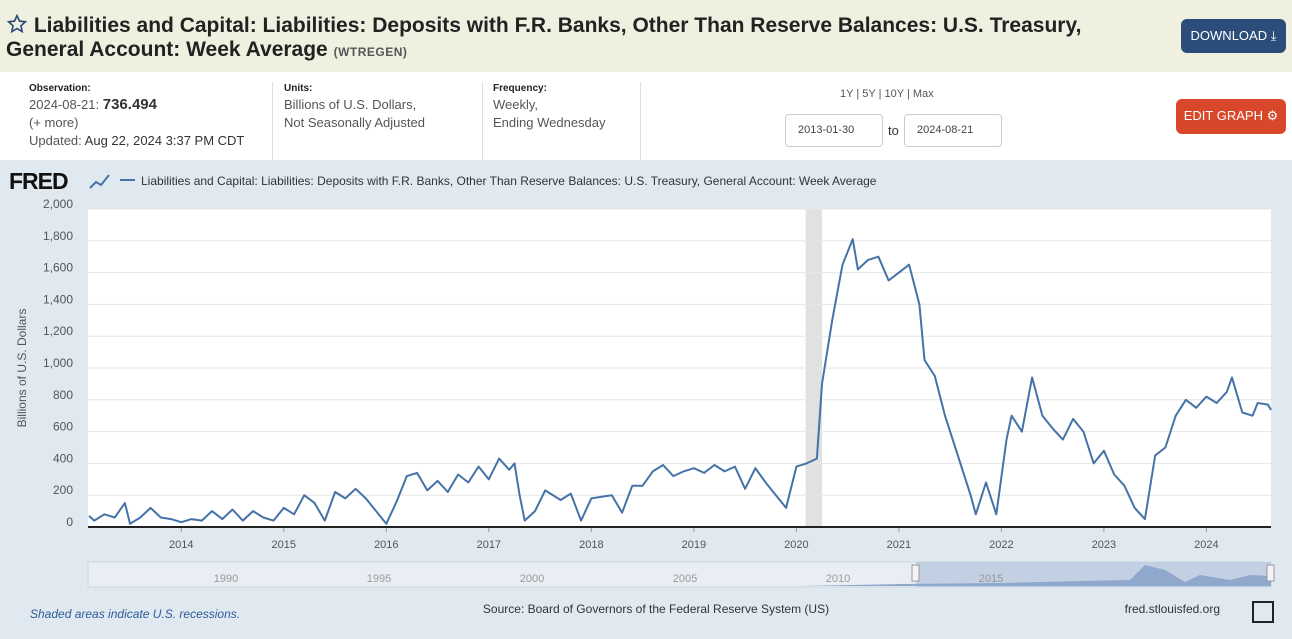  I want to click on x-tick-label: 2020, so click(796, 545).